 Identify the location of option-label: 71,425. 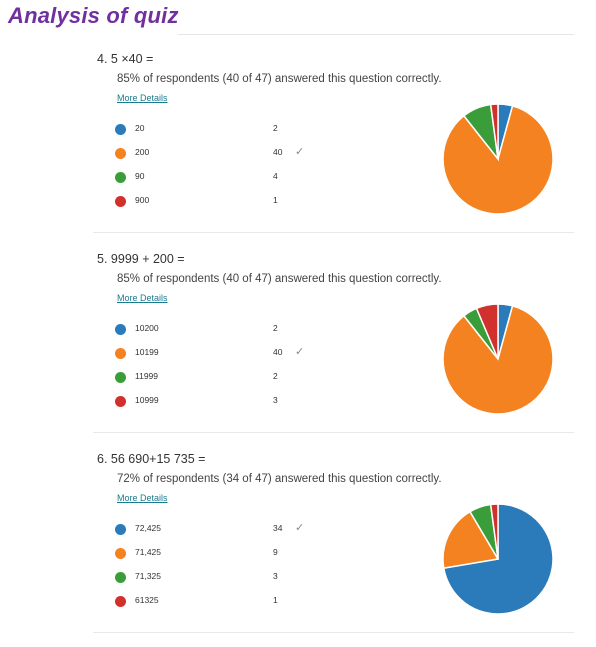
(148, 552).